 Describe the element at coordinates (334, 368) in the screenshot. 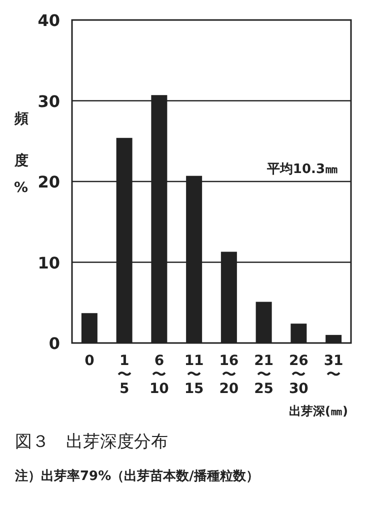

I see `x-tick-label: 31 〜` at that location.